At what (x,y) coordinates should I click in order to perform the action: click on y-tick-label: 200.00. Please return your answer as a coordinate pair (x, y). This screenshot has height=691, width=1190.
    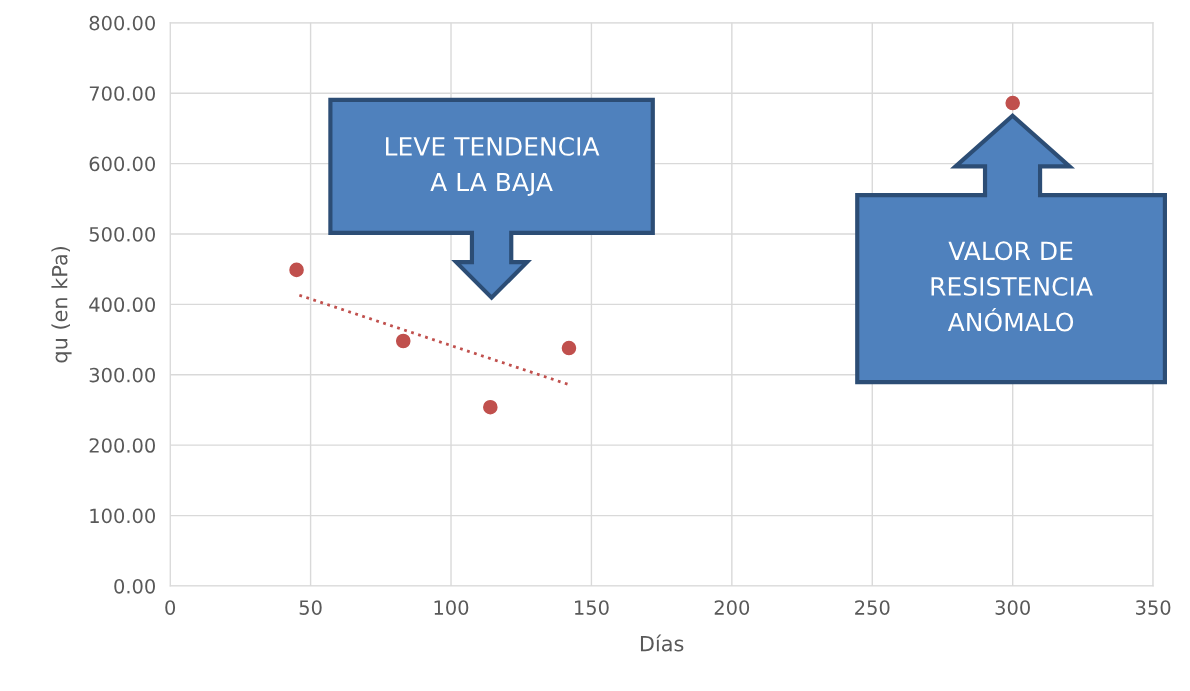
    Looking at the image, I should click on (122, 445).